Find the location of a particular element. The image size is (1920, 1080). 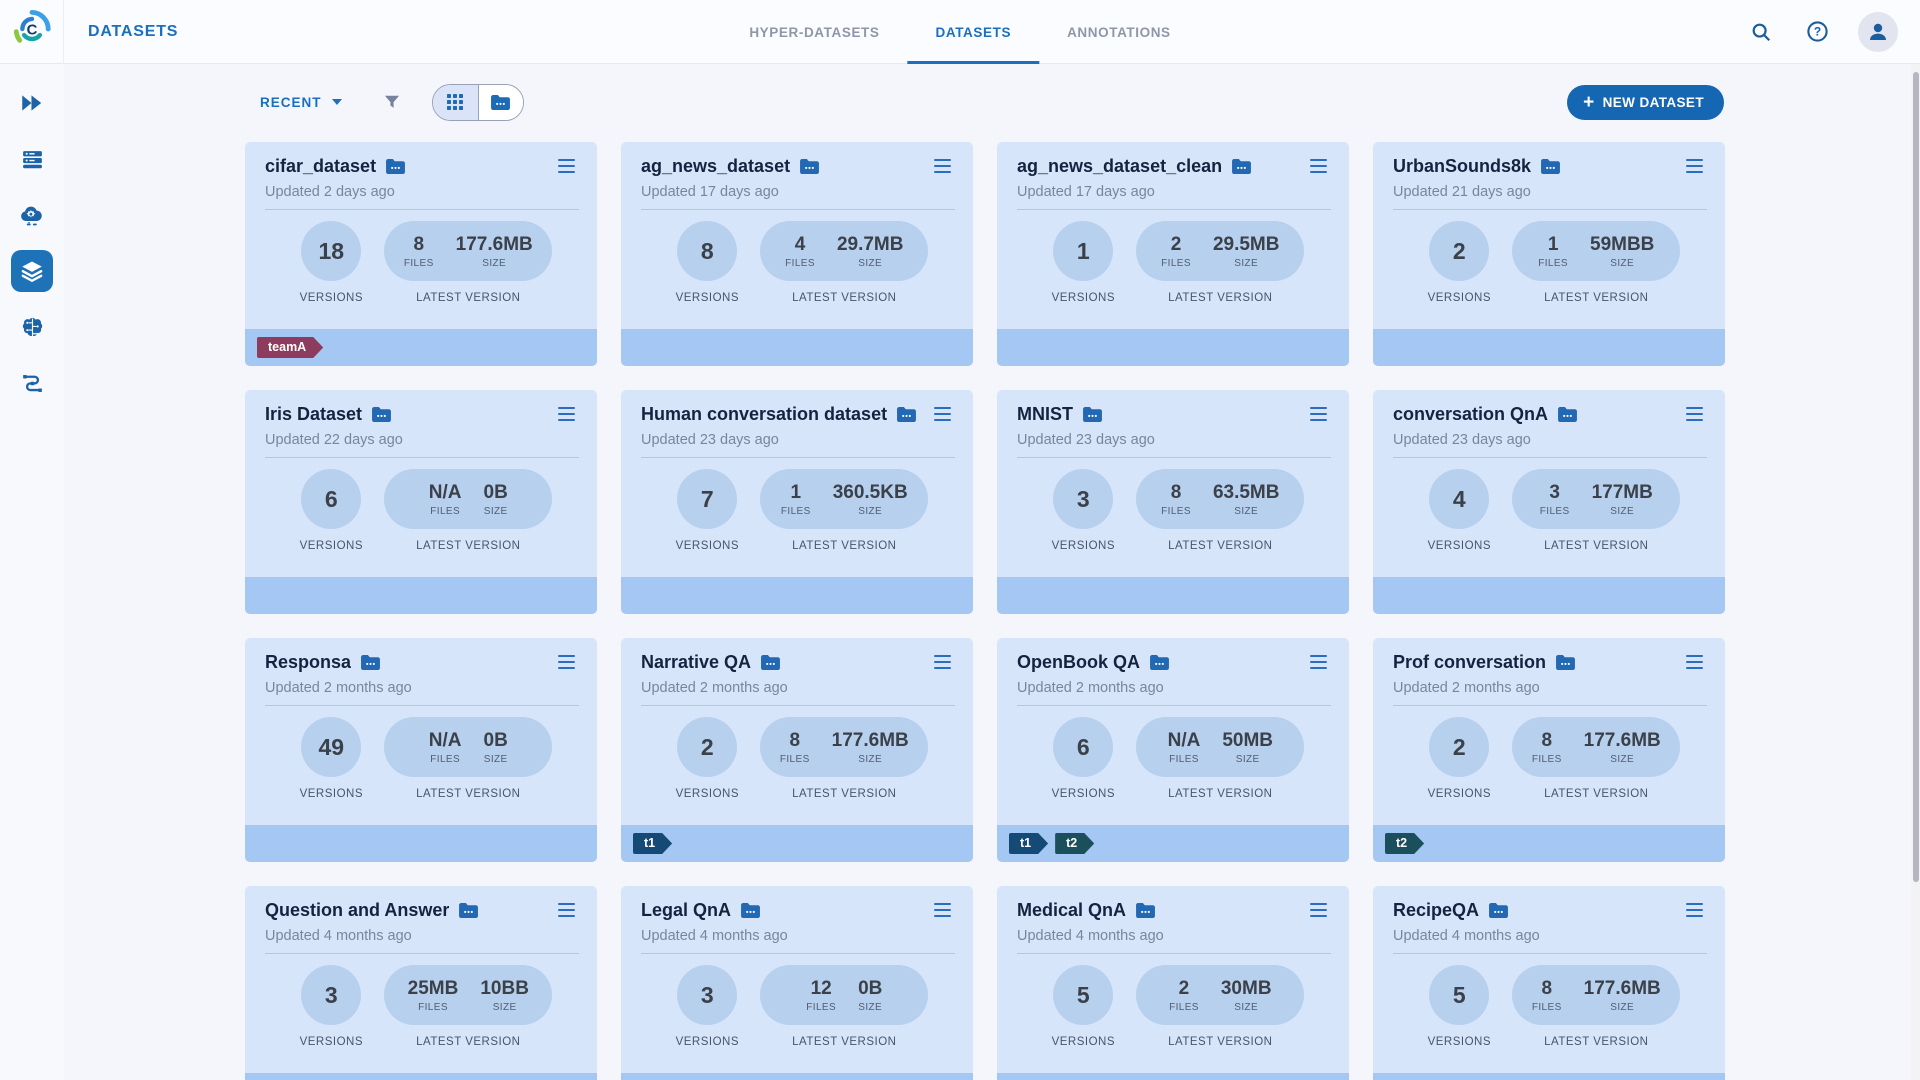

search-icon is located at coordinates (1761, 32).